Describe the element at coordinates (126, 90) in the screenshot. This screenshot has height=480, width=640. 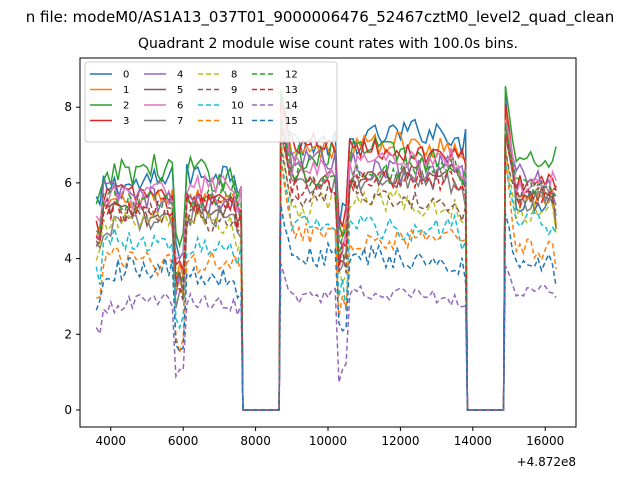
I see `legend-label: 1` at that location.